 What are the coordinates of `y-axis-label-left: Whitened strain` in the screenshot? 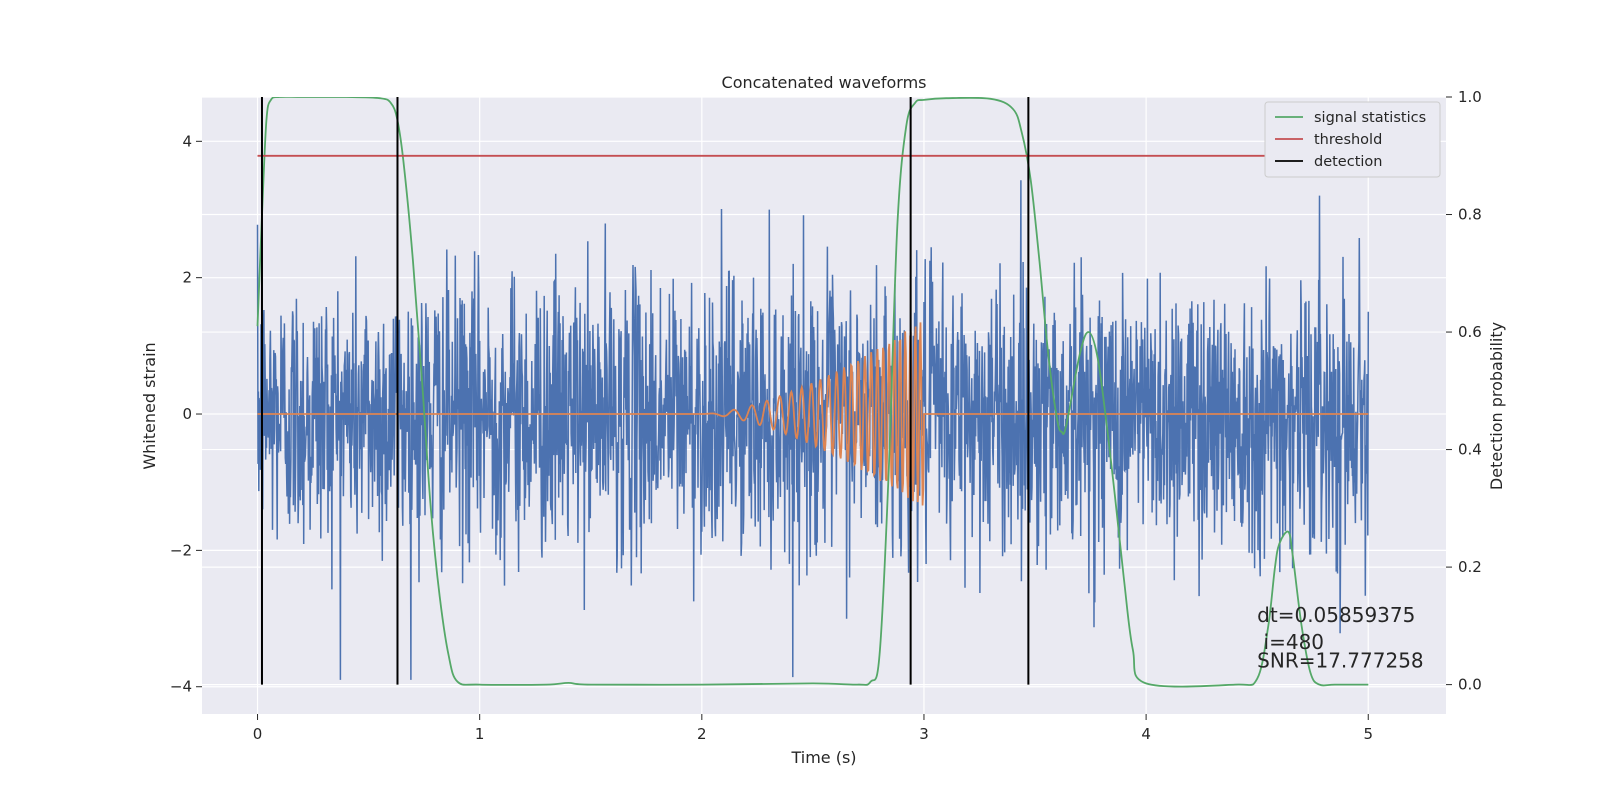 It's located at (149, 405).